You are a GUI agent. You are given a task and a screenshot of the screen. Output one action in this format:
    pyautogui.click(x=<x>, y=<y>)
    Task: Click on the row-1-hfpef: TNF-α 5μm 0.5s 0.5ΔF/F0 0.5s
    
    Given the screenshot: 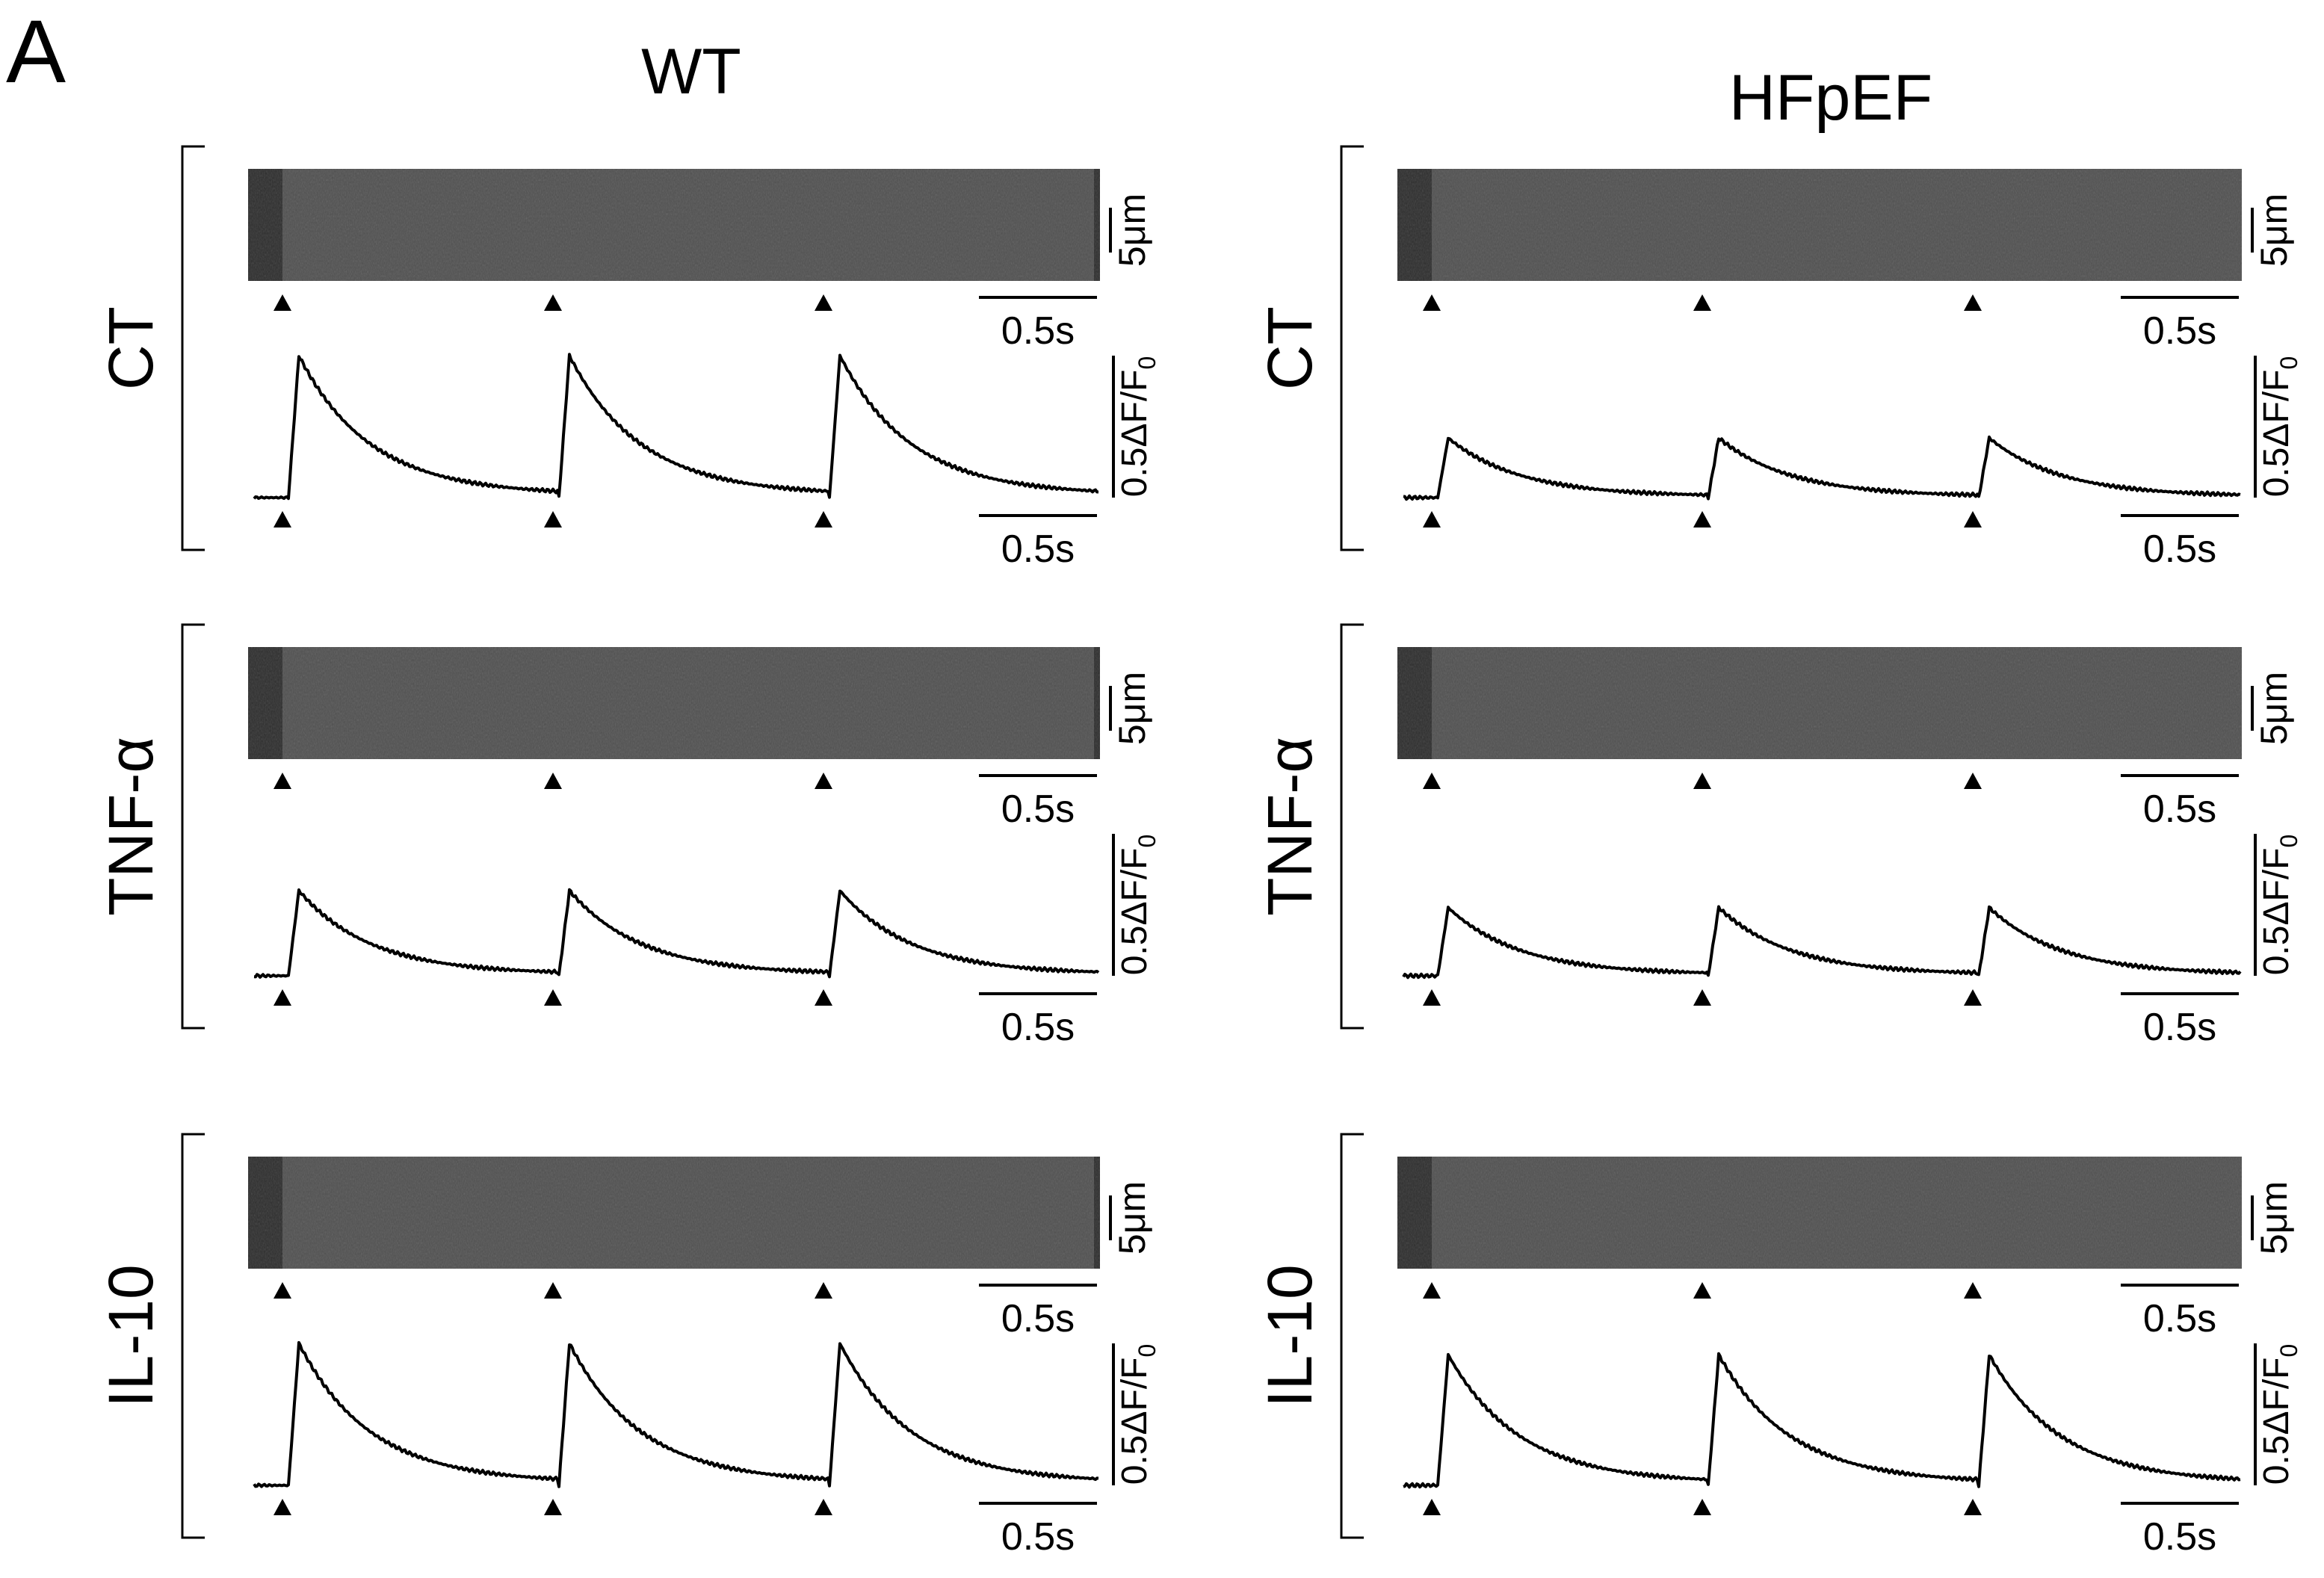 What is the action you would take?
    pyautogui.click(x=1778, y=836)
    